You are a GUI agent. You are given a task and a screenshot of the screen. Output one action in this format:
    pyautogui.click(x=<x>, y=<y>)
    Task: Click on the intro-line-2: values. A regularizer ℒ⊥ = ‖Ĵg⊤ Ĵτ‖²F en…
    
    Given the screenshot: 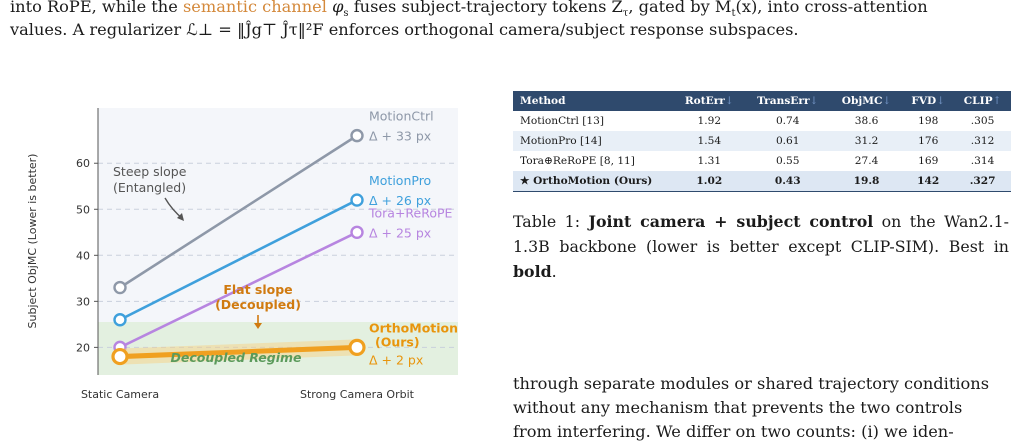 What is the action you would take?
    pyautogui.click(x=404, y=29)
    